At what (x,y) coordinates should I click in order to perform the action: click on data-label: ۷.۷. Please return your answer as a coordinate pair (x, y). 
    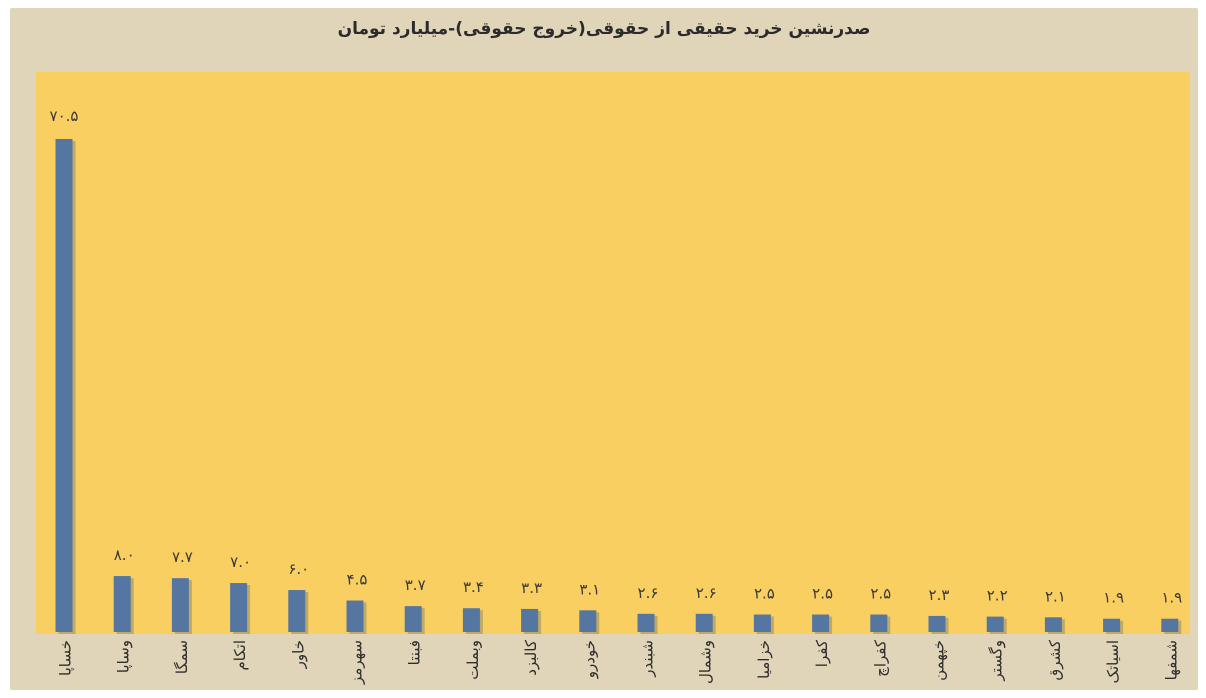
    Looking at the image, I should click on (182, 557).